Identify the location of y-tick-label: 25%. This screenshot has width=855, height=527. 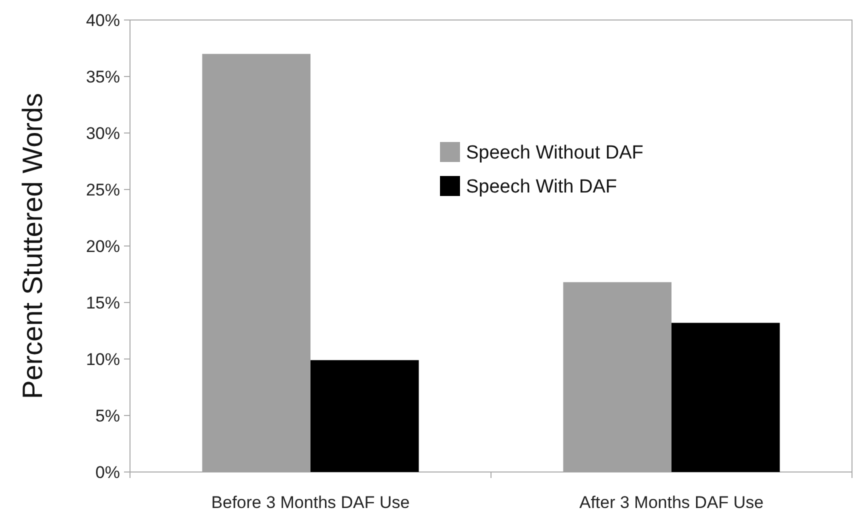
(103, 190).